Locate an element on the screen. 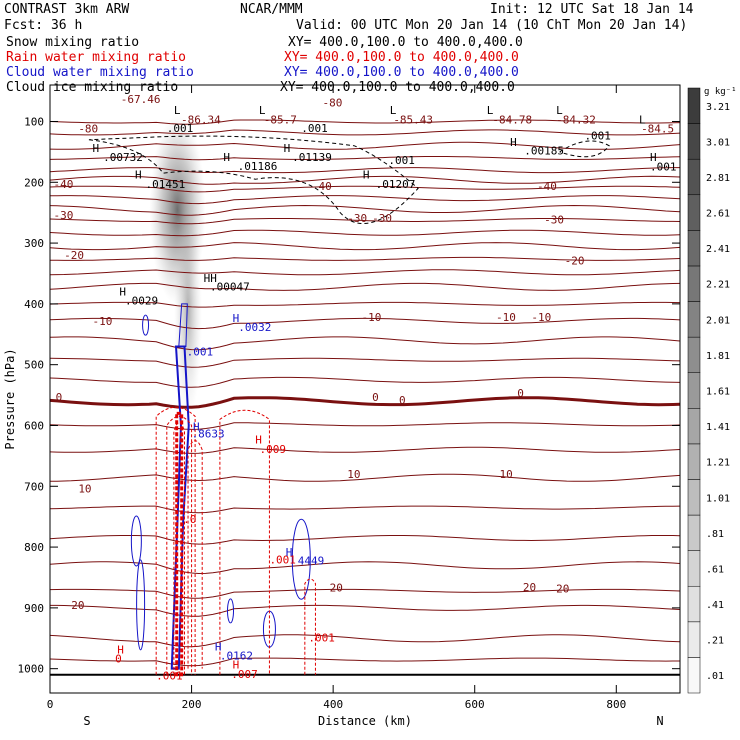 The height and width of the screenshot is (740, 740). field-cloudice-name: Cloud ice mixing ratio is located at coordinates (92, 87).